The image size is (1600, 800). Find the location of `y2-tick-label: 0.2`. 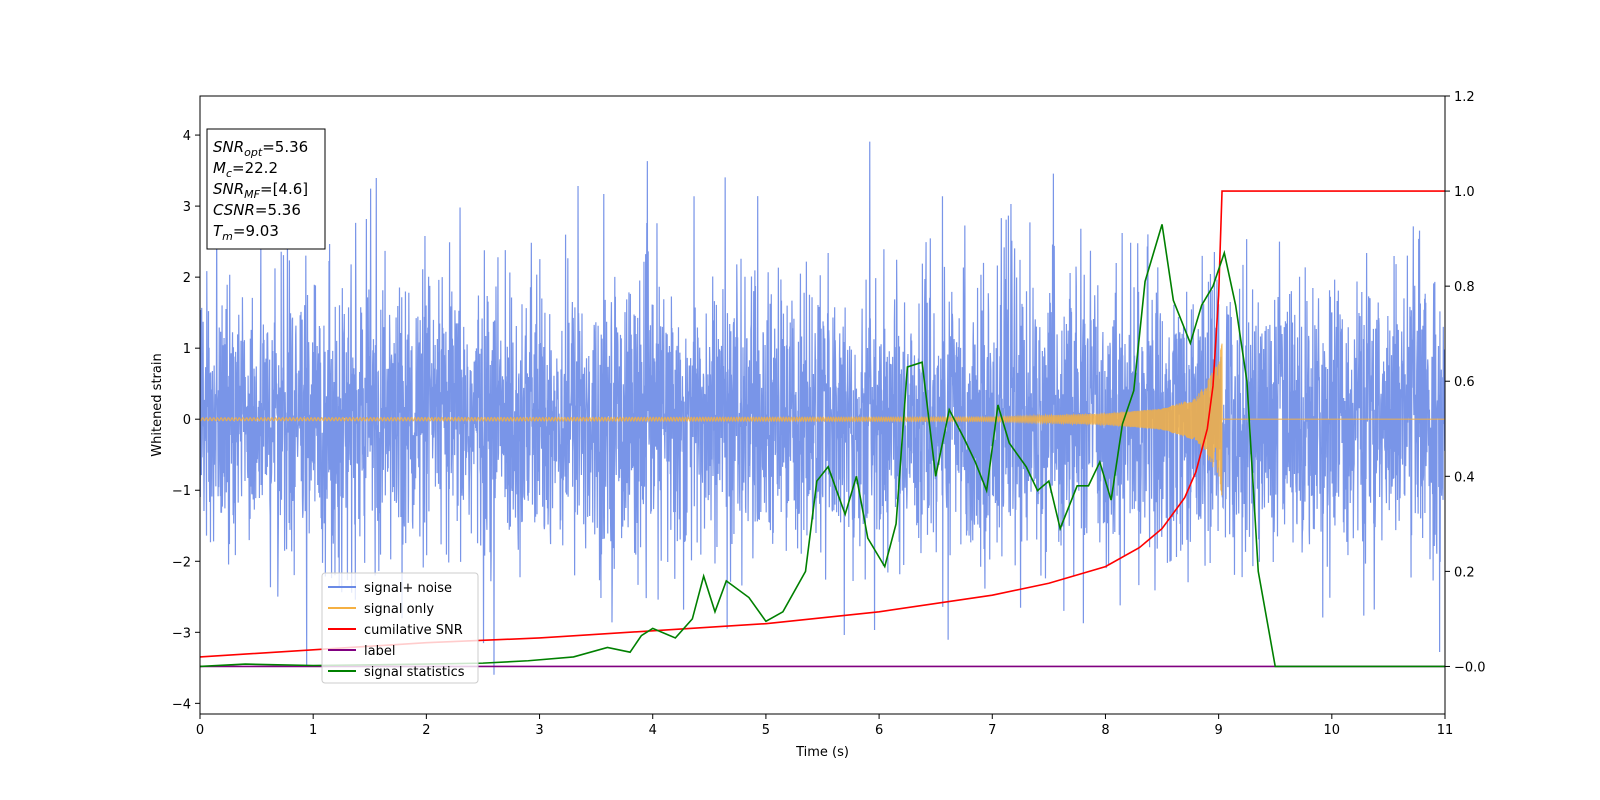

y2-tick-label: 0.2 is located at coordinates (1464, 572).